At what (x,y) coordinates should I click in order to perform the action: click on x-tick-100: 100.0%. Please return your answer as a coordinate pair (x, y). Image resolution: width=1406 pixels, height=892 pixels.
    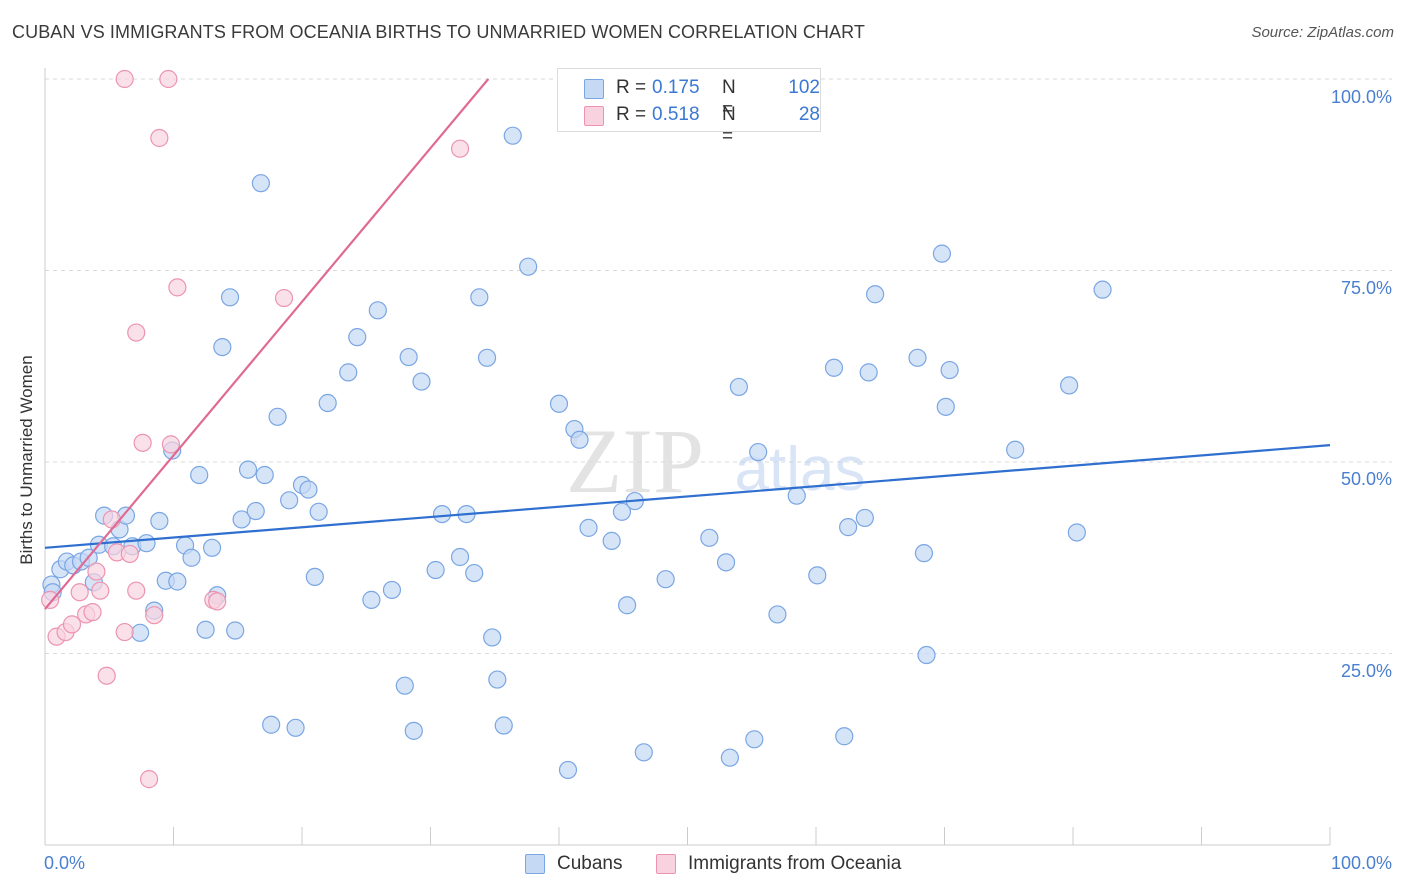
    Looking at the image, I should click on (1361, 863).